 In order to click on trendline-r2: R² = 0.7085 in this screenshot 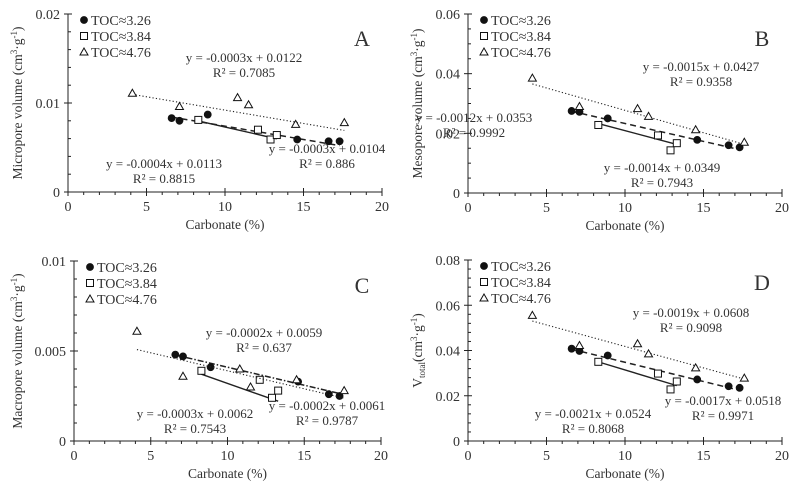, I will do `click(244, 72)`.